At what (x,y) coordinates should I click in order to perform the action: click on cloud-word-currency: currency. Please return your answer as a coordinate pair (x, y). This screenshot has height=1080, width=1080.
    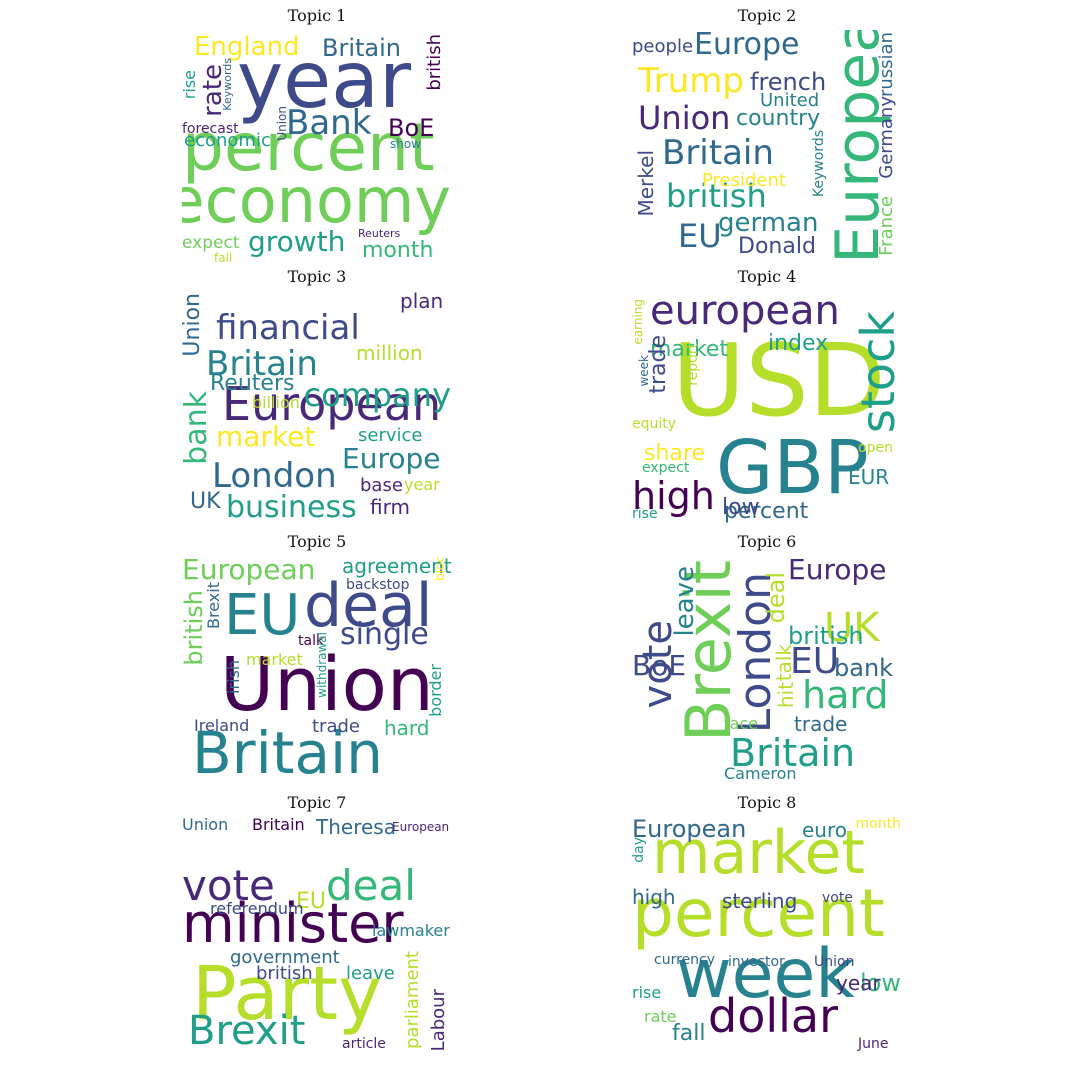
    Looking at the image, I should click on (684, 960).